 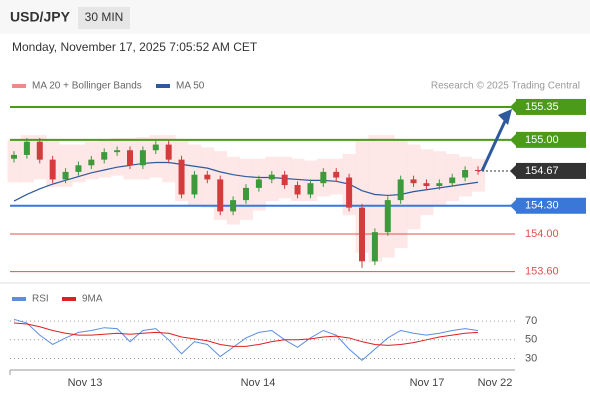 What do you see at coordinates (531, 358) in the screenshot?
I see `rsi-tick-label: 30` at bounding box center [531, 358].